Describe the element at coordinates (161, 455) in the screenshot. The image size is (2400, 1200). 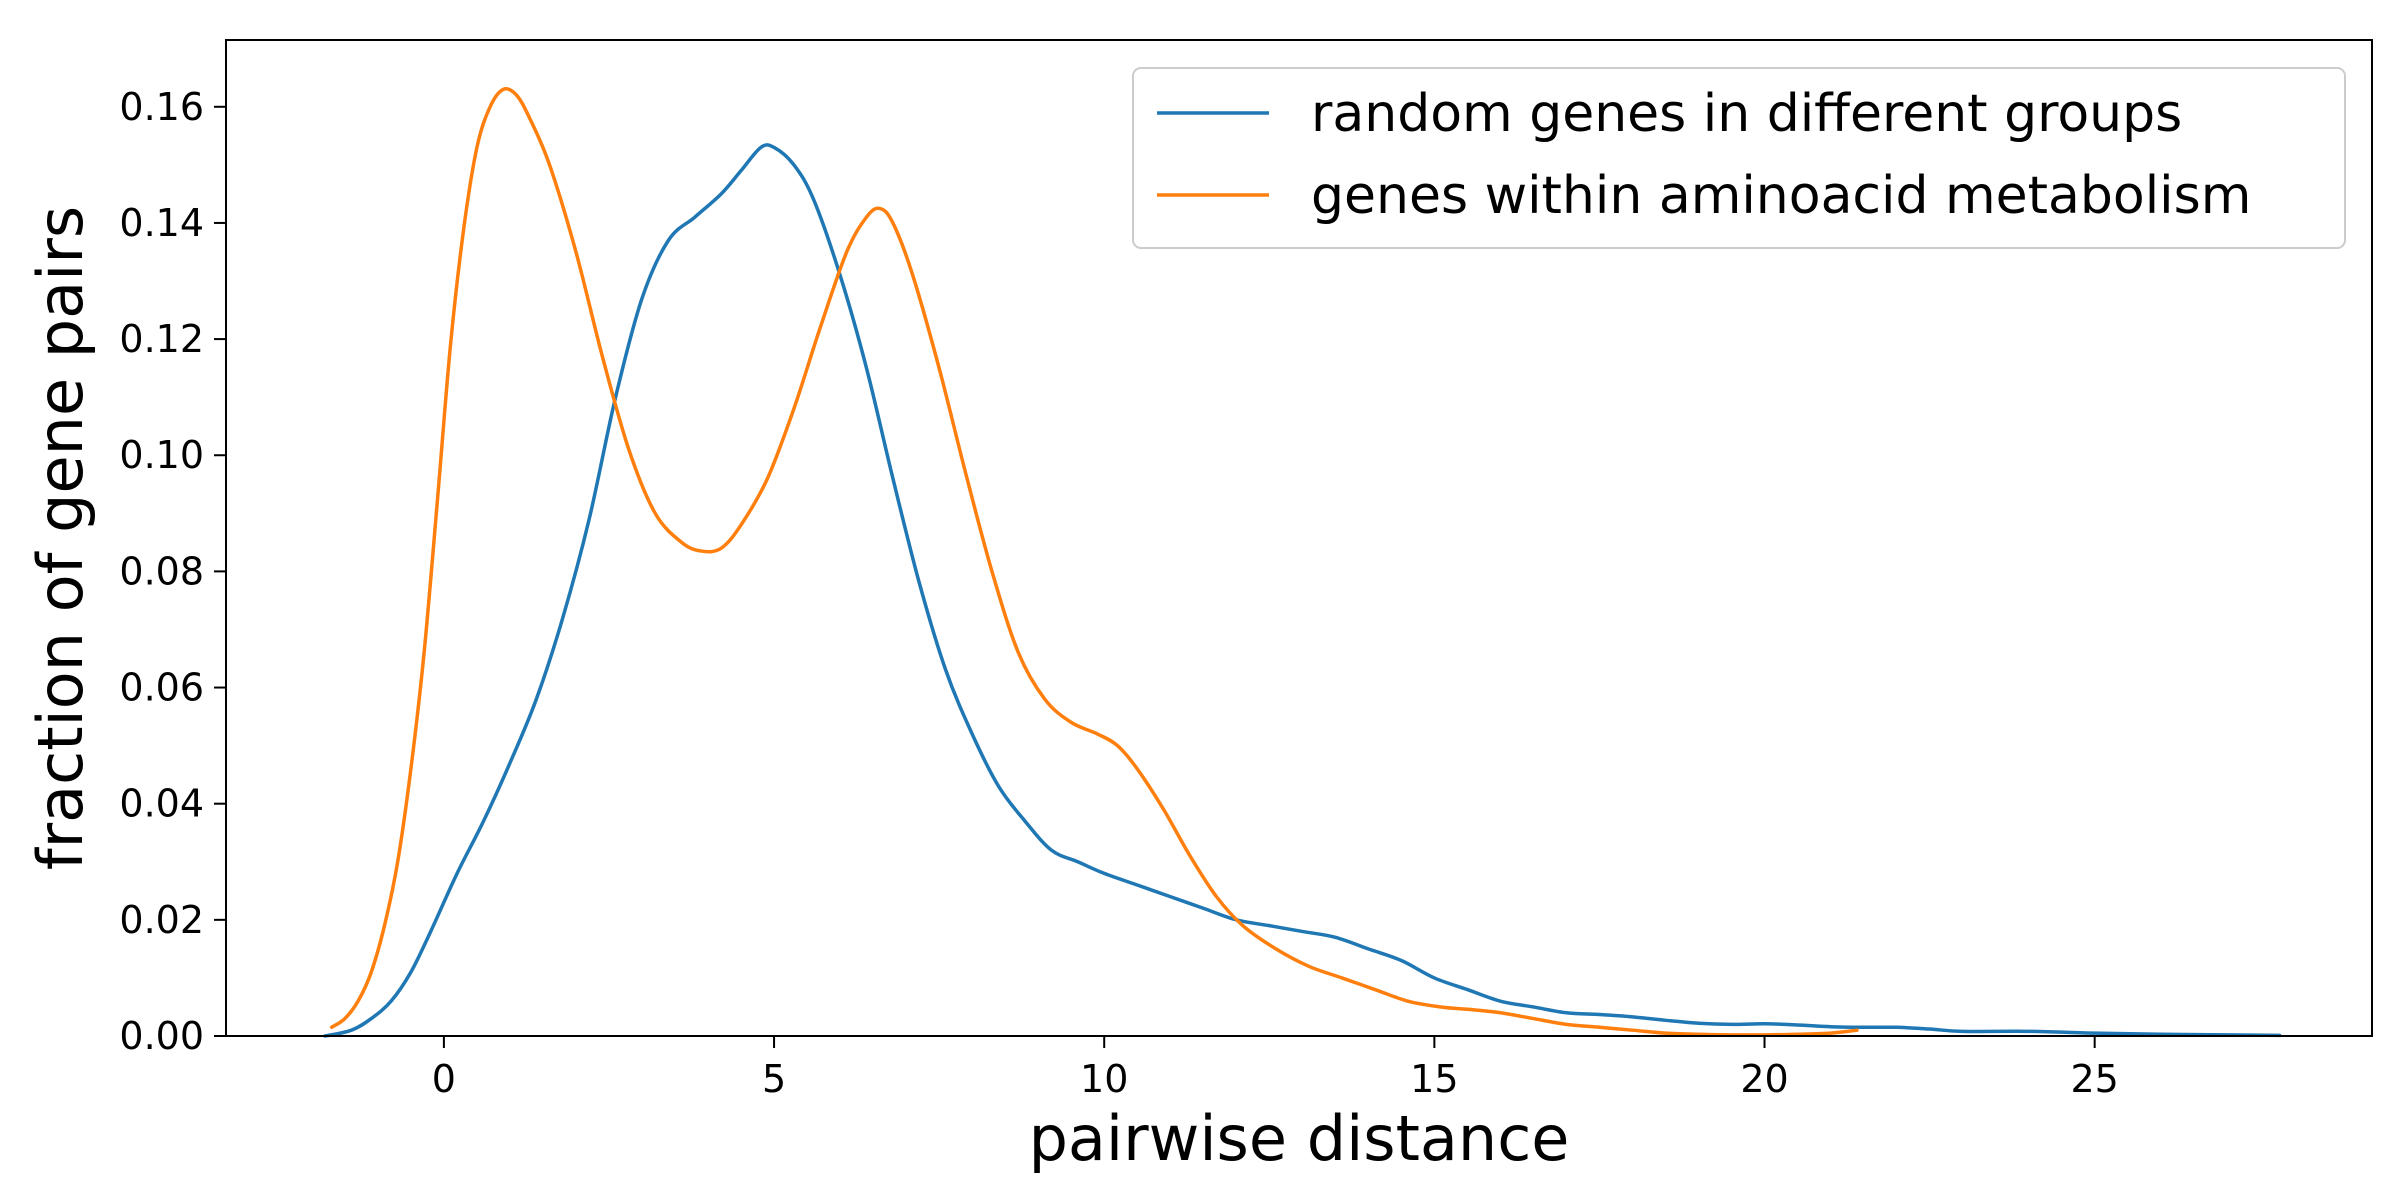
I see `y-tick-label: 0.10` at that location.